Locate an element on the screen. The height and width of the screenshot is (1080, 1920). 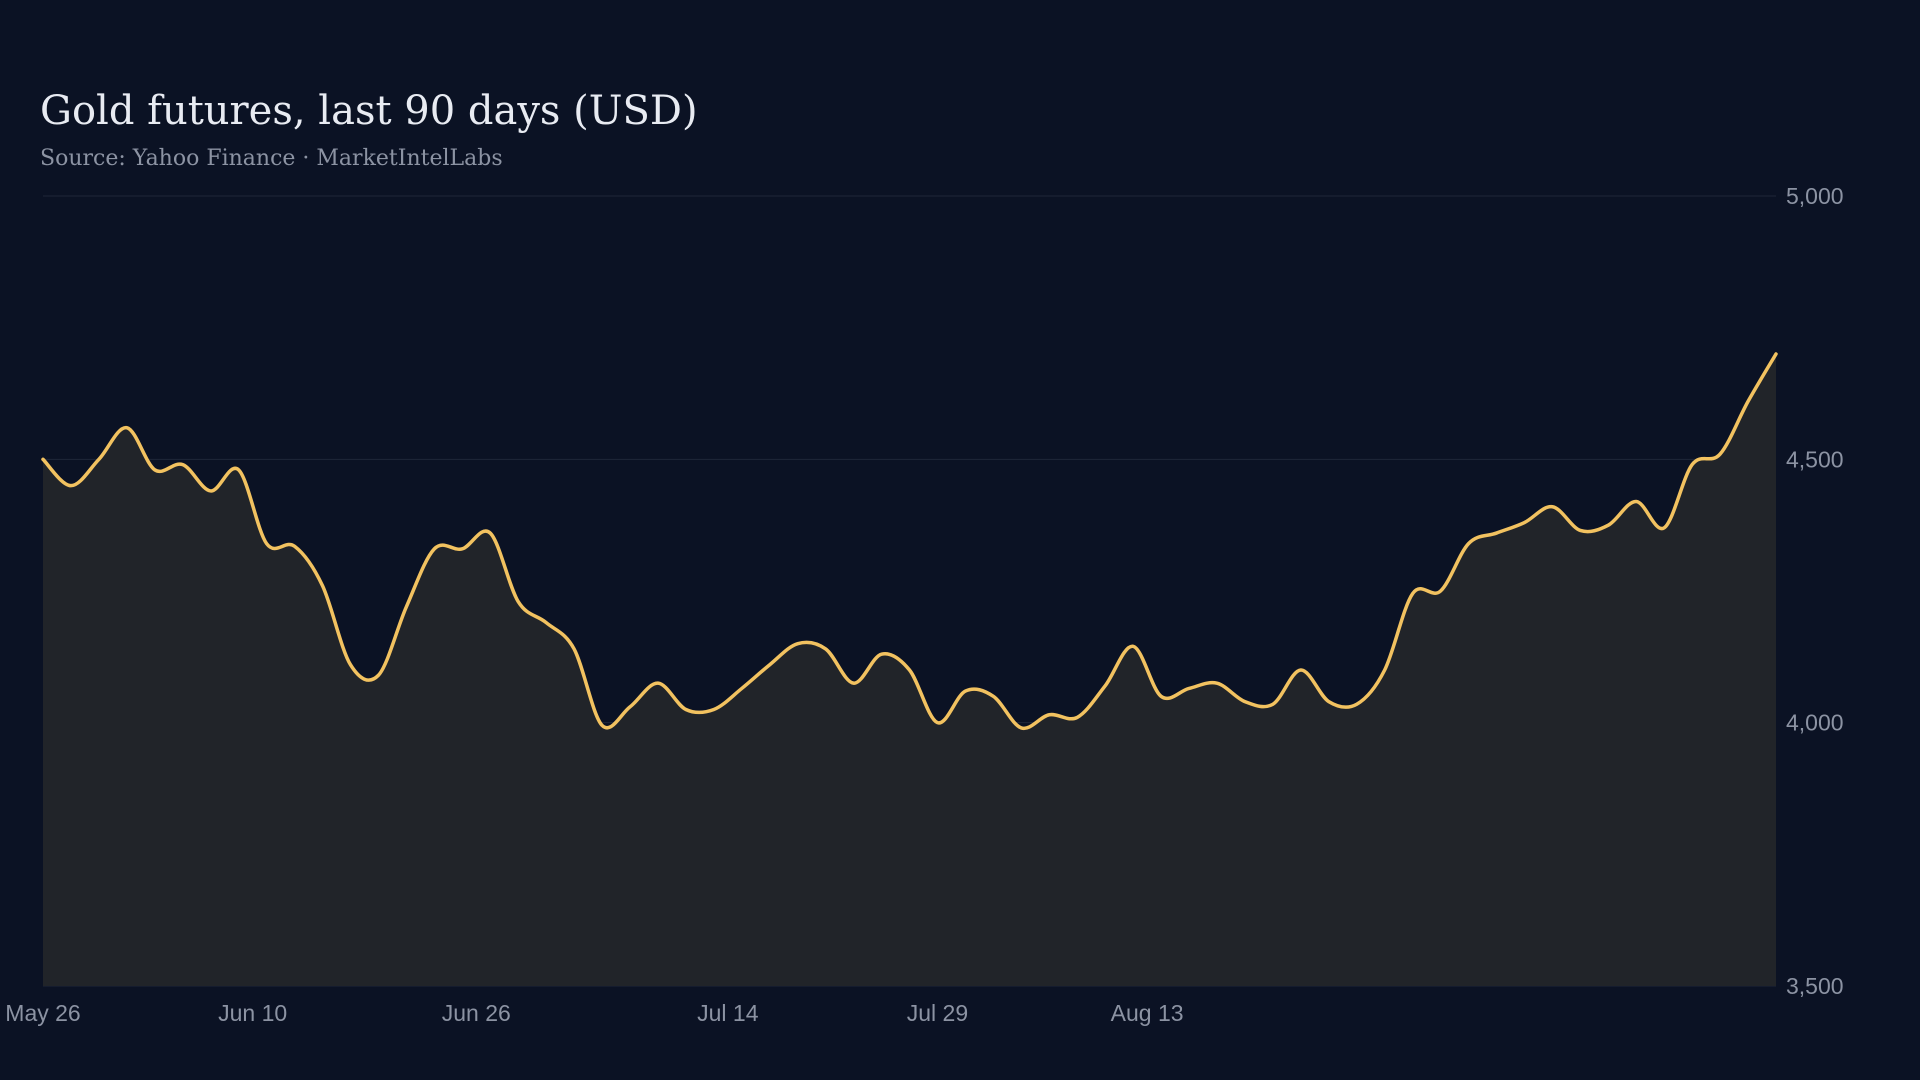
y-axis: 5,000 4,500 4,000 3,500 is located at coordinates (1815, 591).